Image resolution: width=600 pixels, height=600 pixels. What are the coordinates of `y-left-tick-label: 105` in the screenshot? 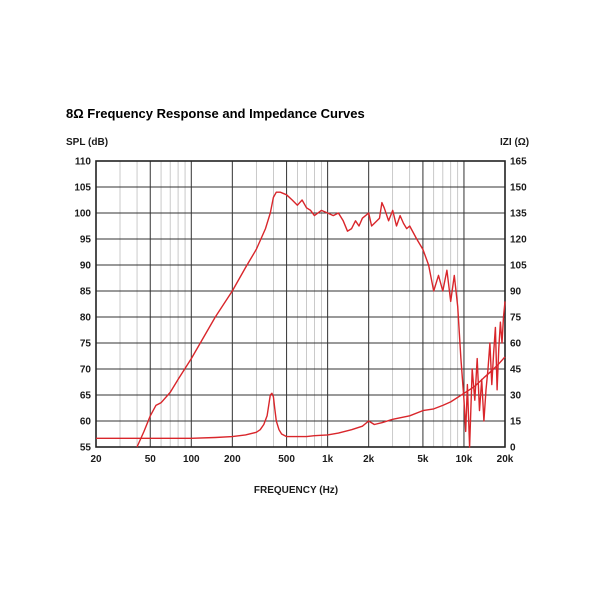 It's located at (82, 188).